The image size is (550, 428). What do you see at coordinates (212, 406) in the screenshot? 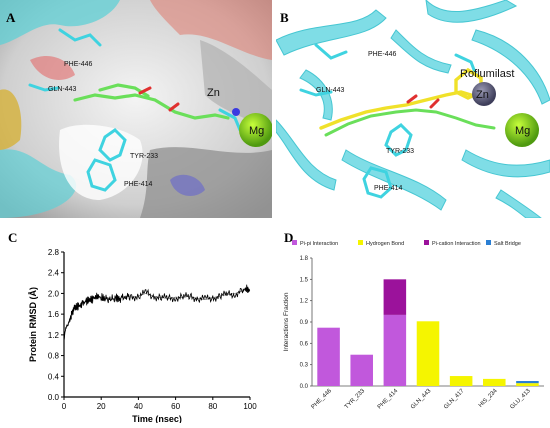
I see `x-tick-label: 80` at bounding box center [212, 406].